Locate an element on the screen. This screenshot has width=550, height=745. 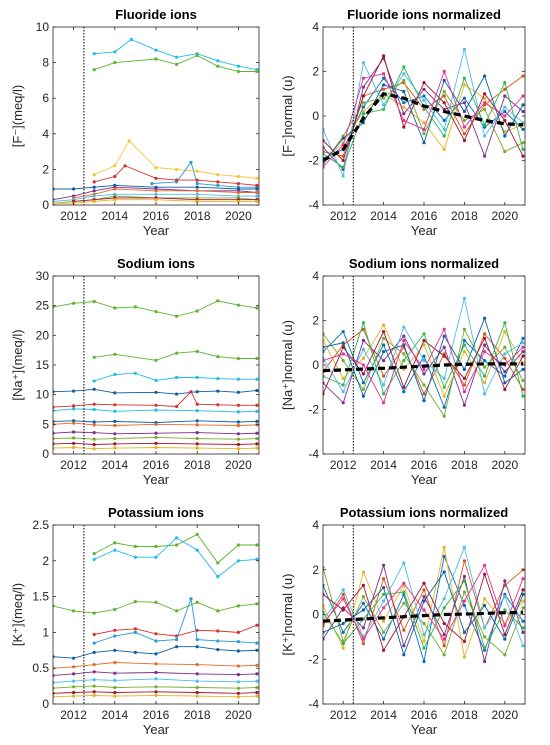
y-tick-label: 5 is located at coordinates (45, 424).